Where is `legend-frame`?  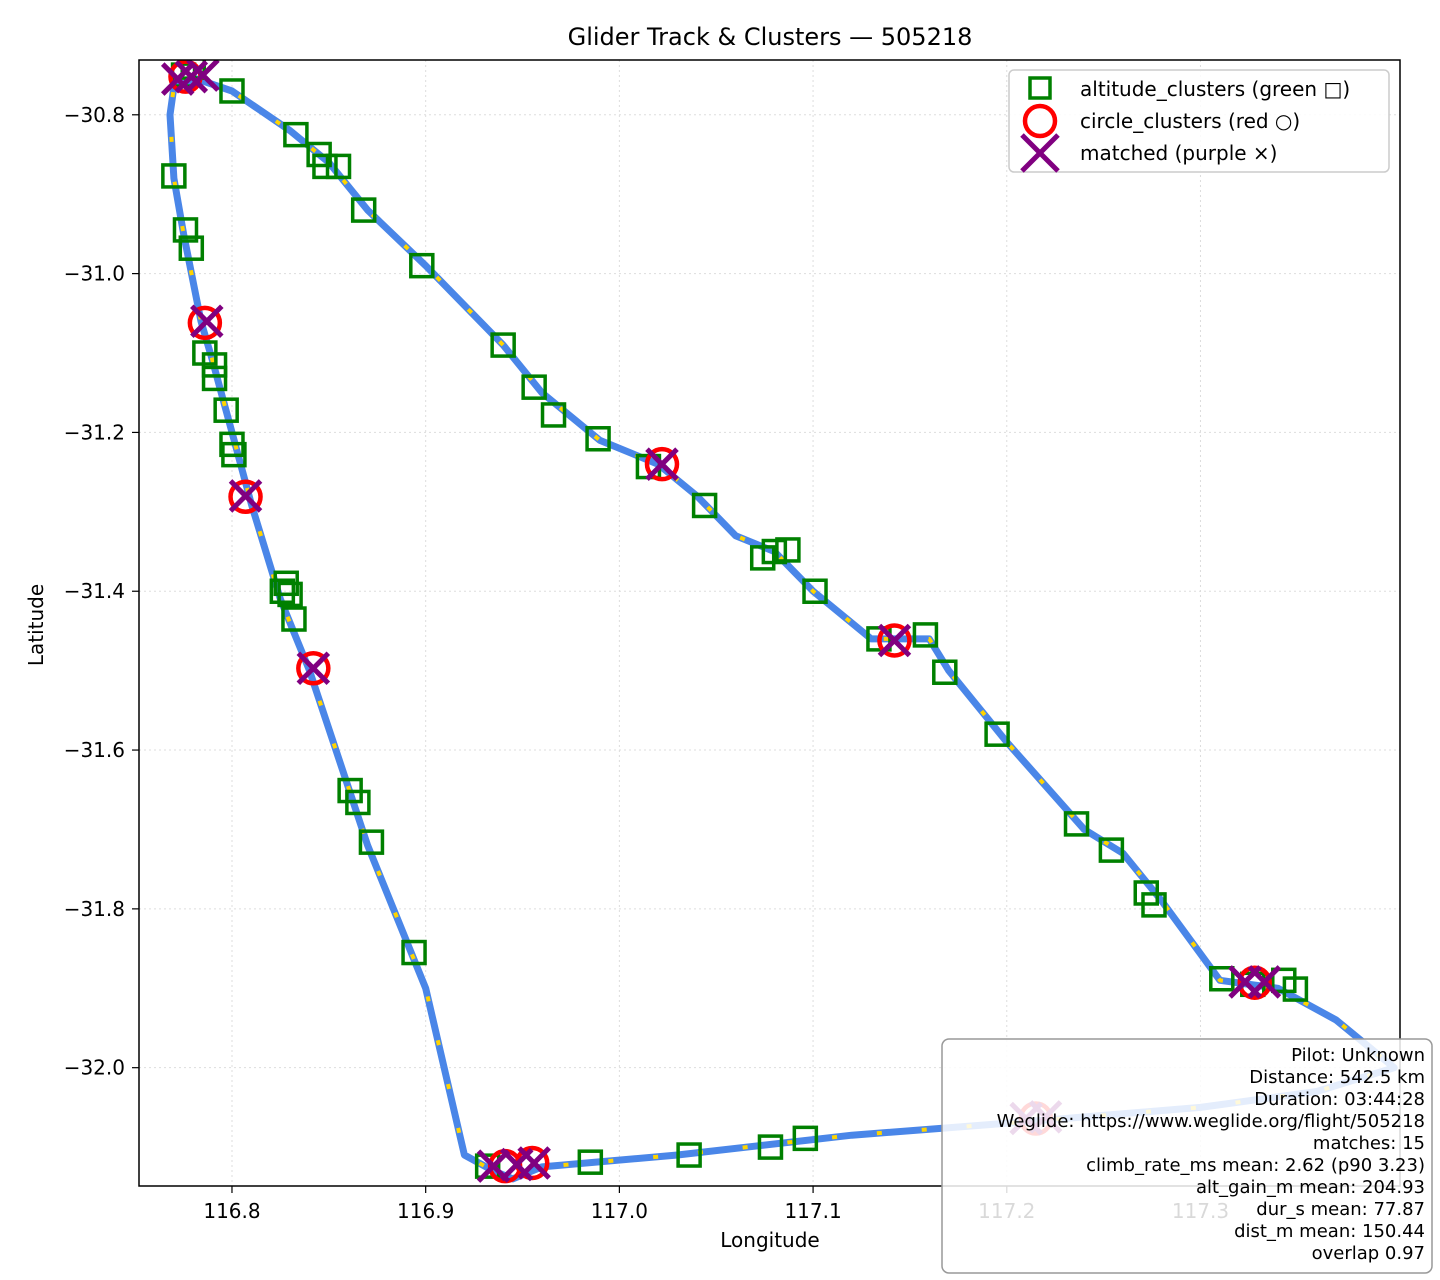
legend-frame is located at coordinates (1199, 121).